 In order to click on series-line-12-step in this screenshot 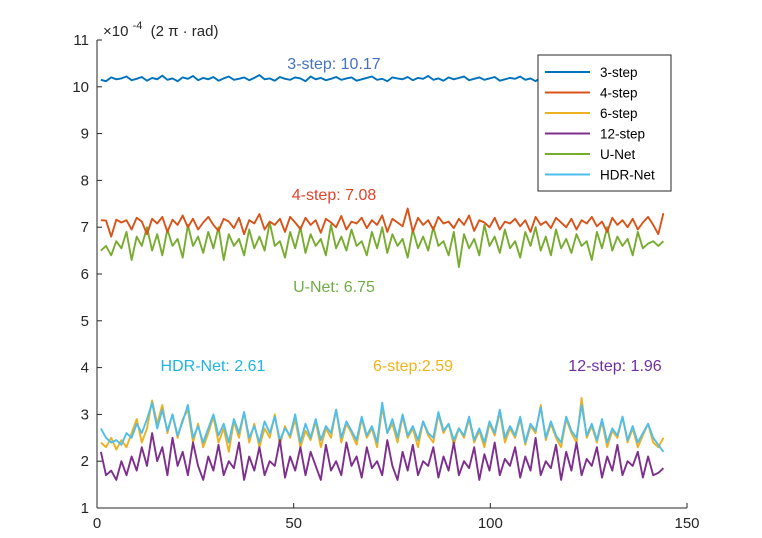, I will do `click(382, 456)`.